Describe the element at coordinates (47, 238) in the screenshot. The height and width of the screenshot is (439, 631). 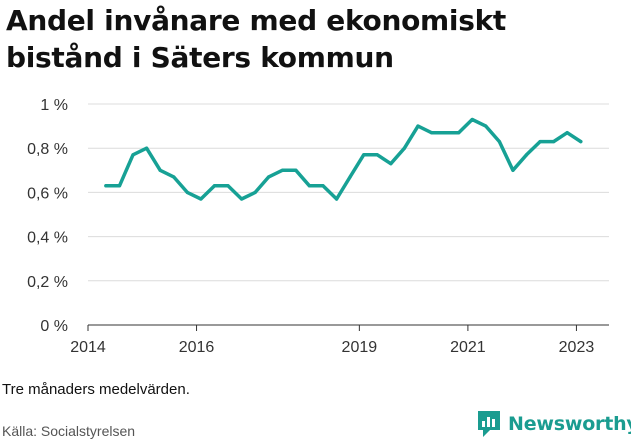
I see `y-tick-label: 0,4 %` at that location.